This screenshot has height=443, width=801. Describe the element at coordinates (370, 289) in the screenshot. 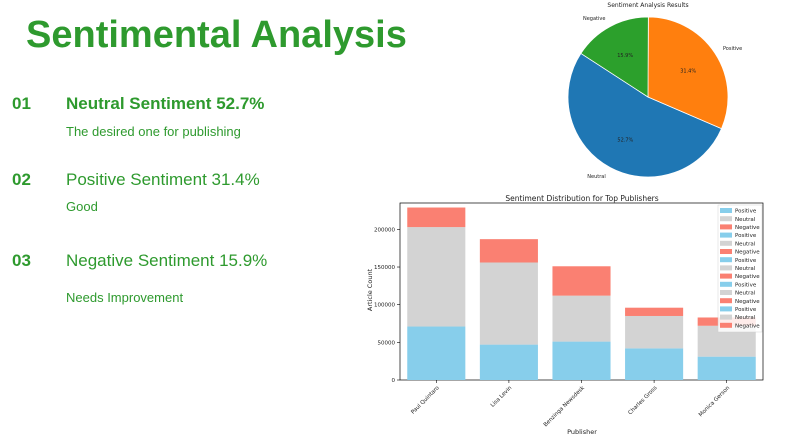

I see `y-axis-label: Article Count` at that location.